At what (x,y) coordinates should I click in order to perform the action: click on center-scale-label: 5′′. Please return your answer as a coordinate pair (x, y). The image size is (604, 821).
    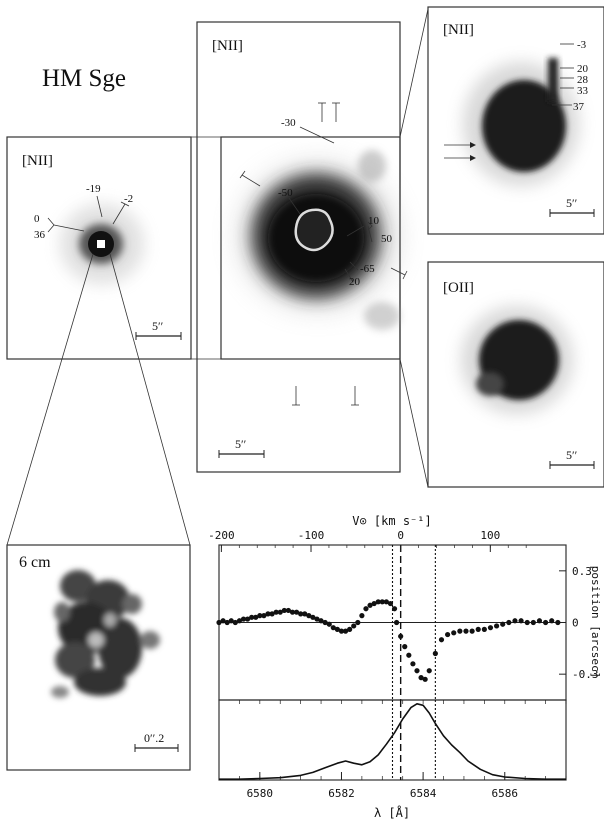
    Looking at the image, I should click on (241, 444).